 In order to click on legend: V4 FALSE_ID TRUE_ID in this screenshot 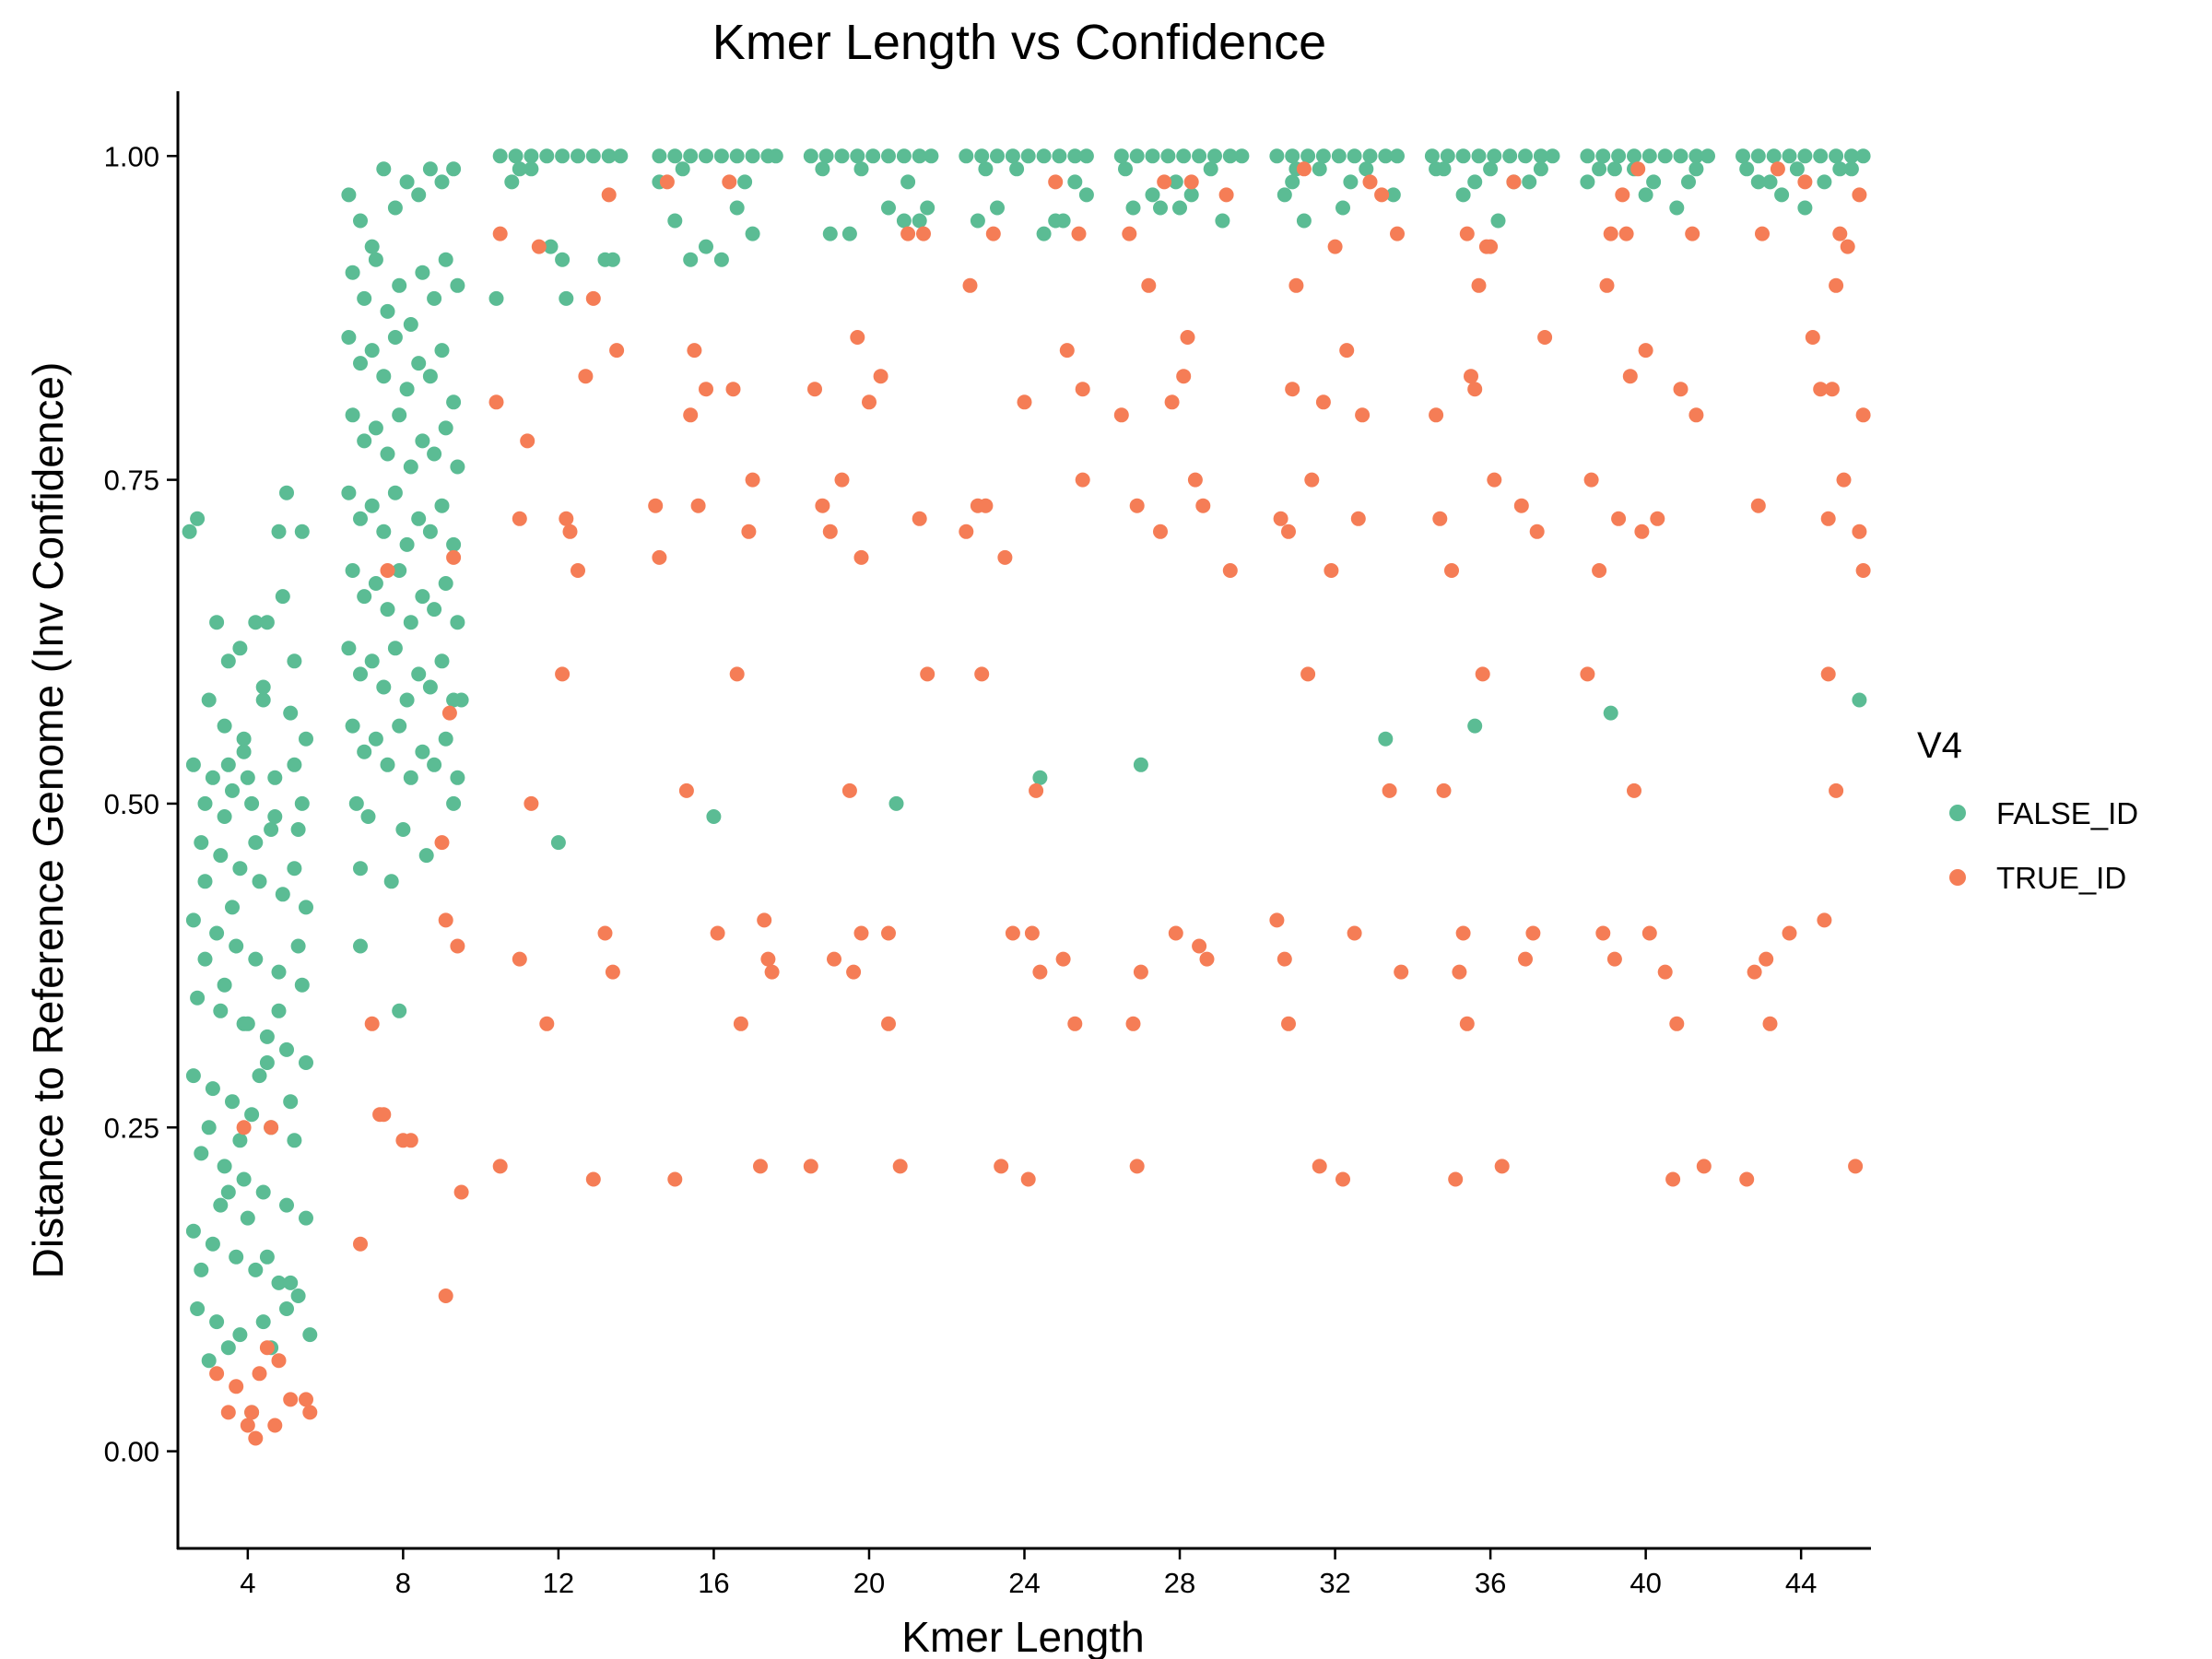, I will do `click(2027, 810)`.